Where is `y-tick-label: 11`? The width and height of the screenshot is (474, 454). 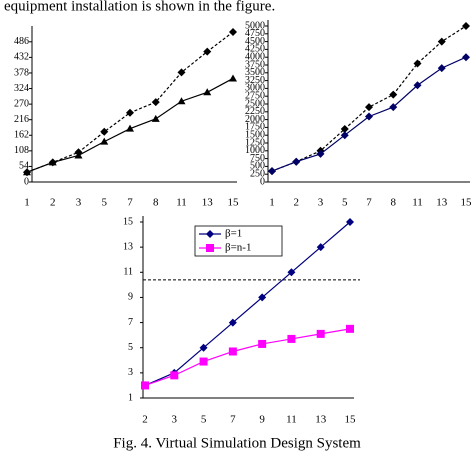 y-tick-label: 11 is located at coordinates (128, 272).